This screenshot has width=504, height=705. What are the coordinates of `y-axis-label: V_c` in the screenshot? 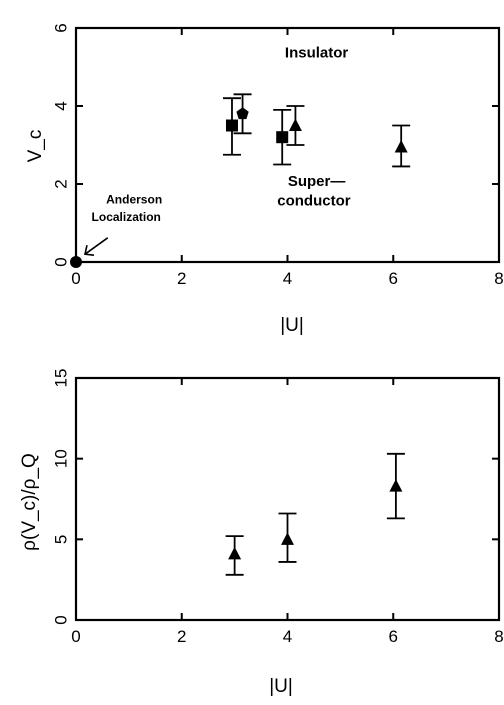 It's located at (35, 146).